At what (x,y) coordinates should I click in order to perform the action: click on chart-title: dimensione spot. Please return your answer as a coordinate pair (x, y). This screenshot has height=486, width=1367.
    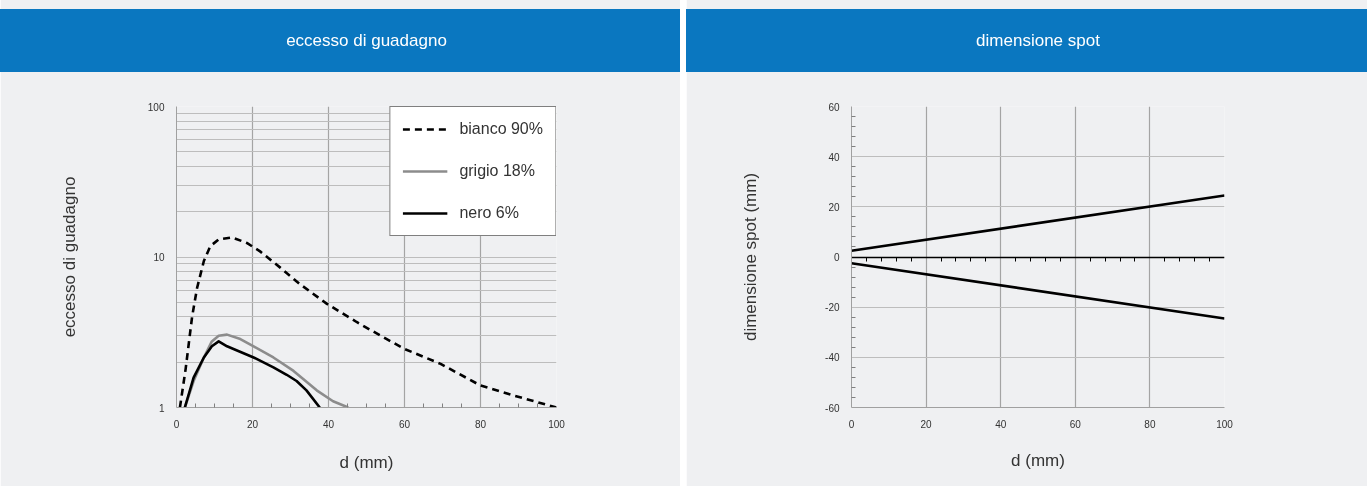
    Looking at the image, I should click on (1038, 40).